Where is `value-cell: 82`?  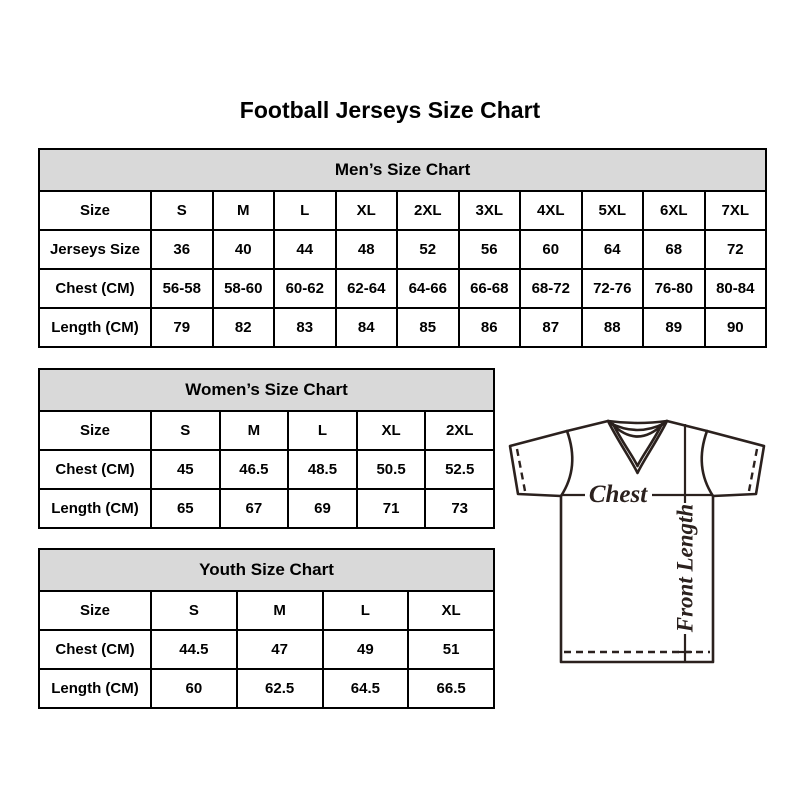
value-cell: 82 is located at coordinates (243, 327).